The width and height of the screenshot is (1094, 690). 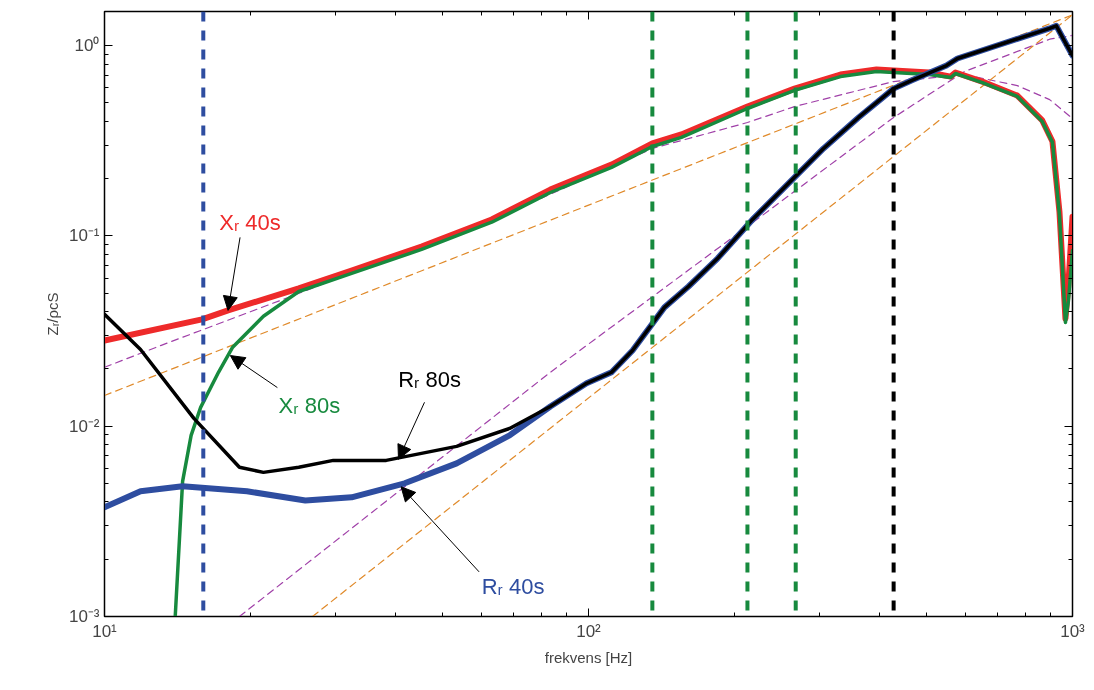 What do you see at coordinates (309, 406) in the screenshot?
I see `annotation: Xᵣ 80s` at bounding box center [309, 406].